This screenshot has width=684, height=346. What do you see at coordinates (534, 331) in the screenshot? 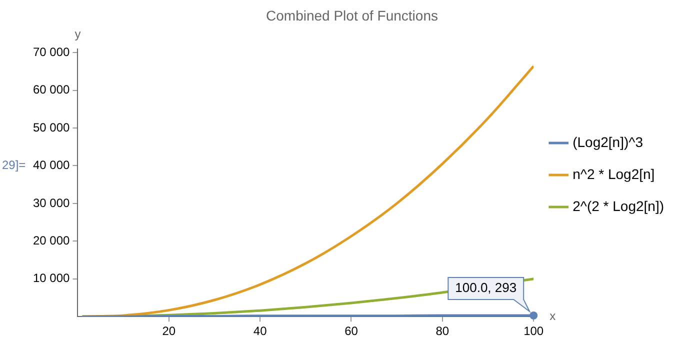
I see `x-tick-label: 100` at bounding box center [534, 331].